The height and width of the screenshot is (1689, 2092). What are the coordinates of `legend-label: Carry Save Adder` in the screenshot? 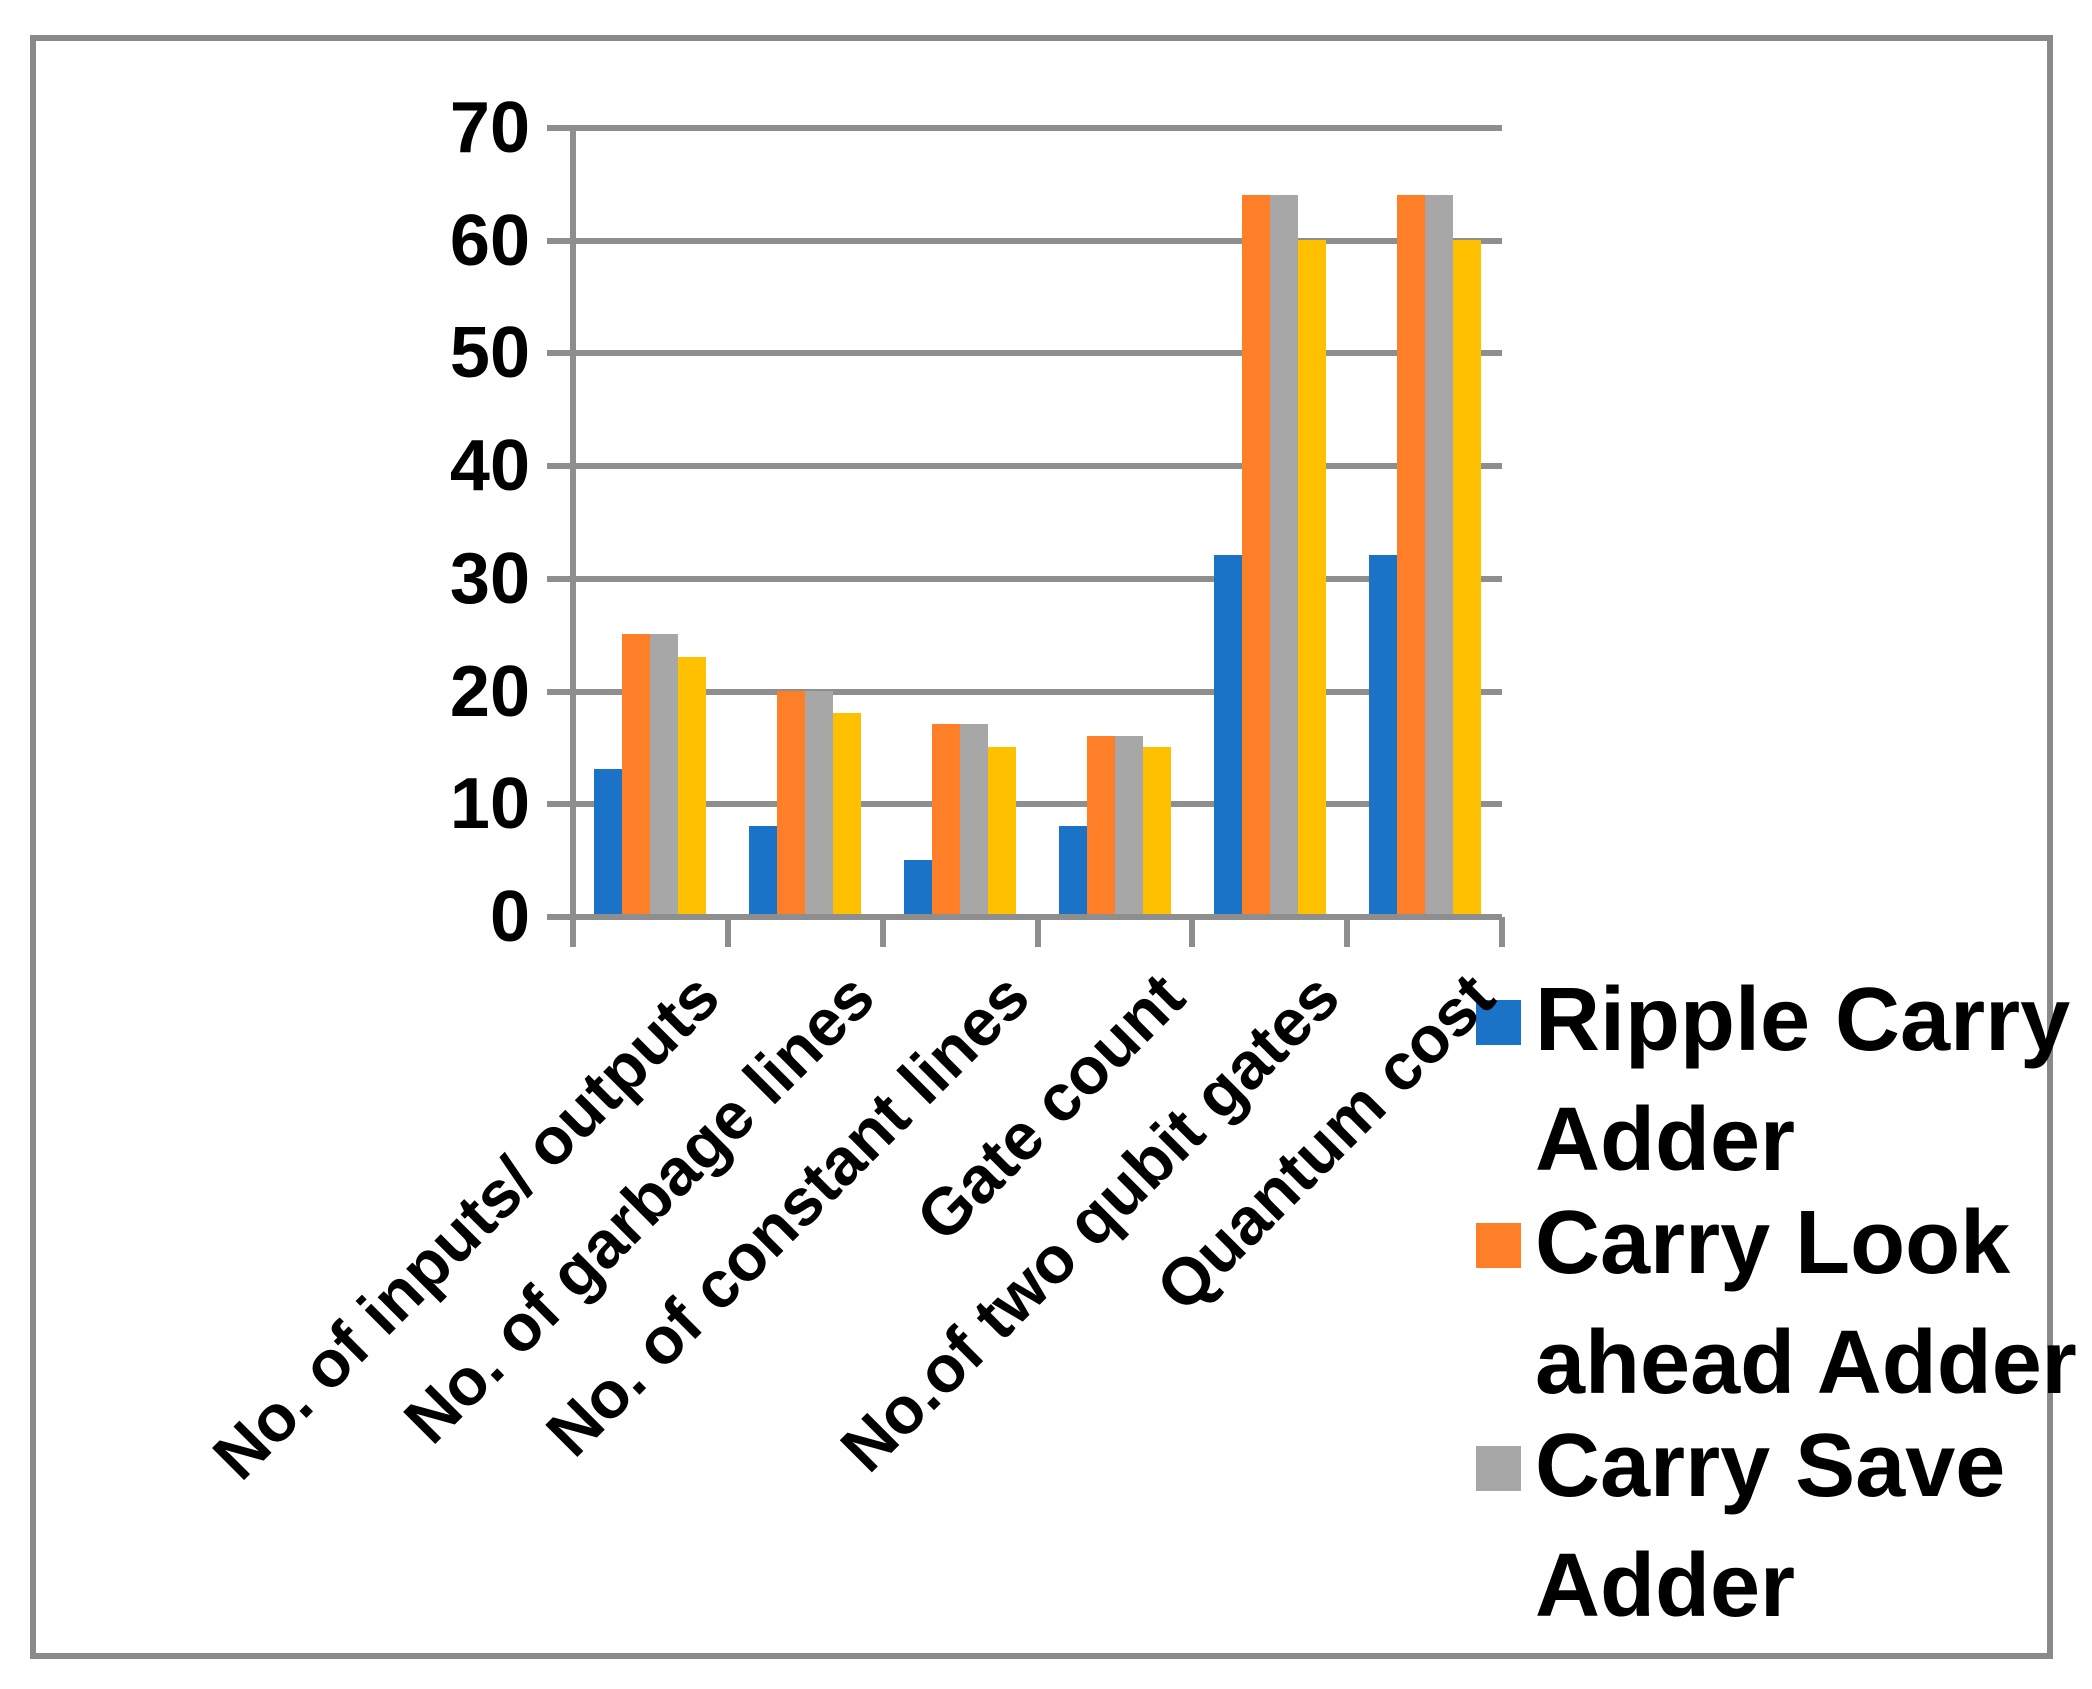 It's located at (1770, 1526).